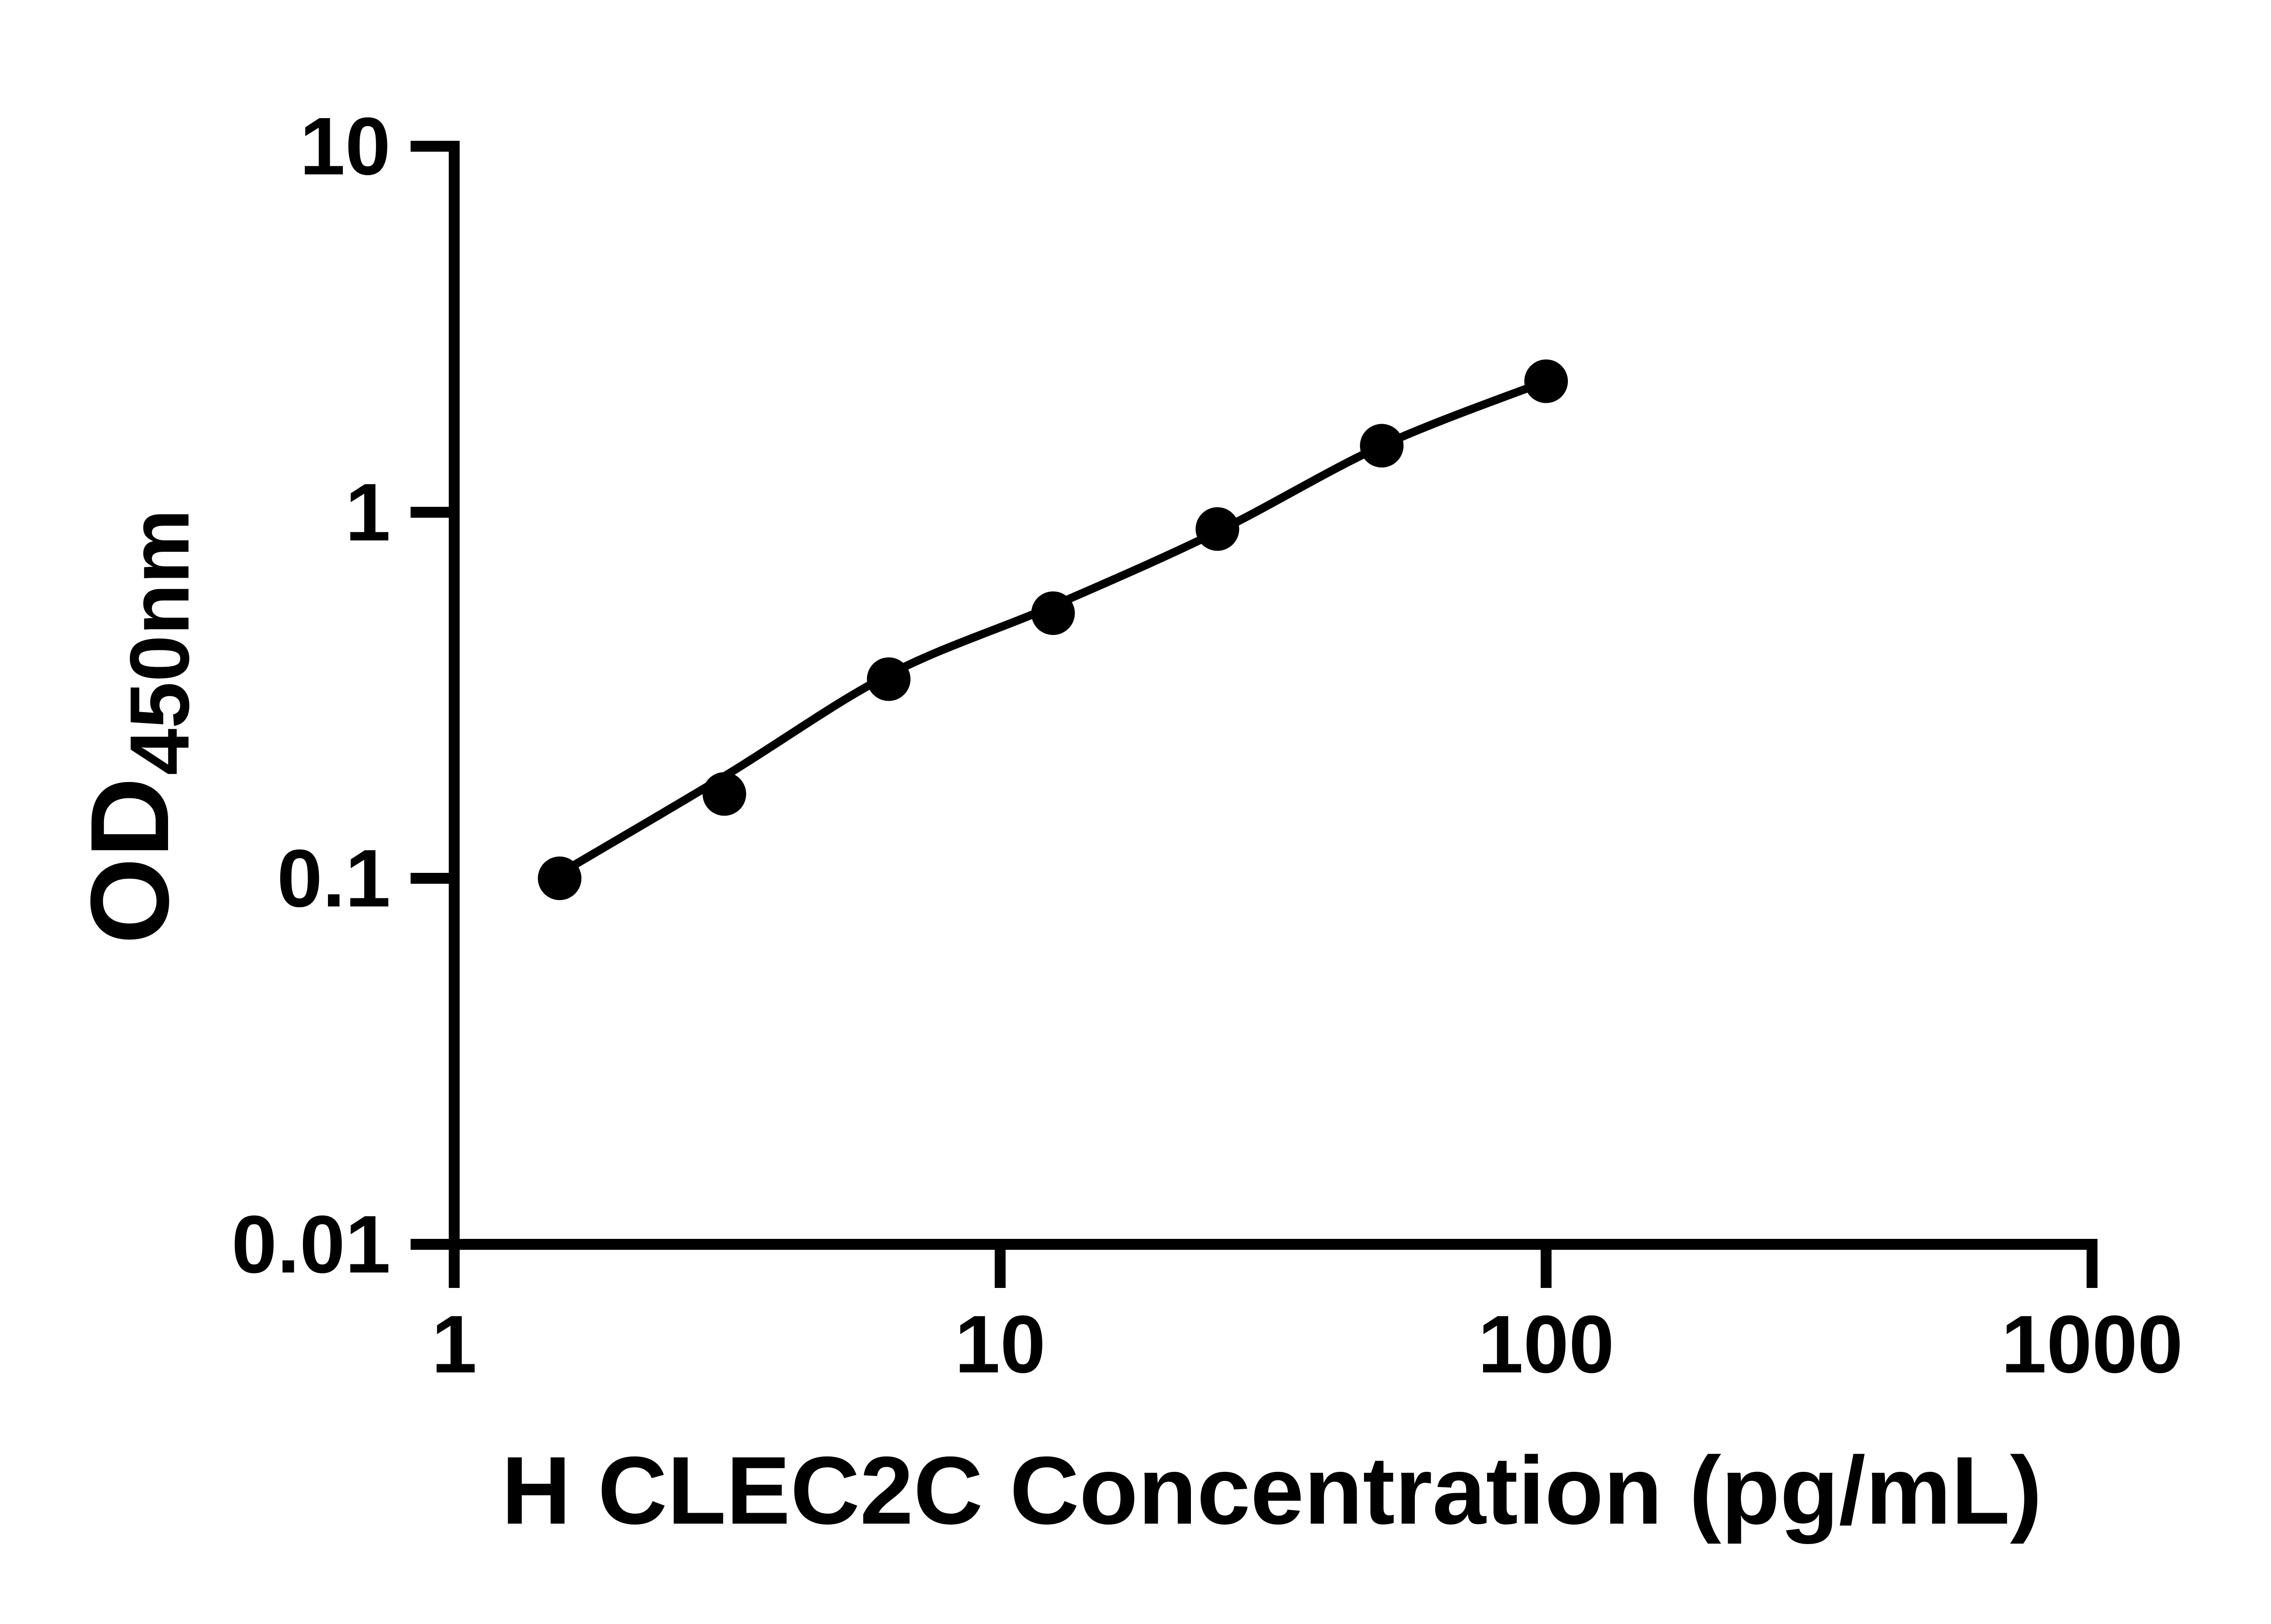  Describe the element at coordinates (454, 1344) in the screenshot. I see `x-tick-label: 1` at that location.